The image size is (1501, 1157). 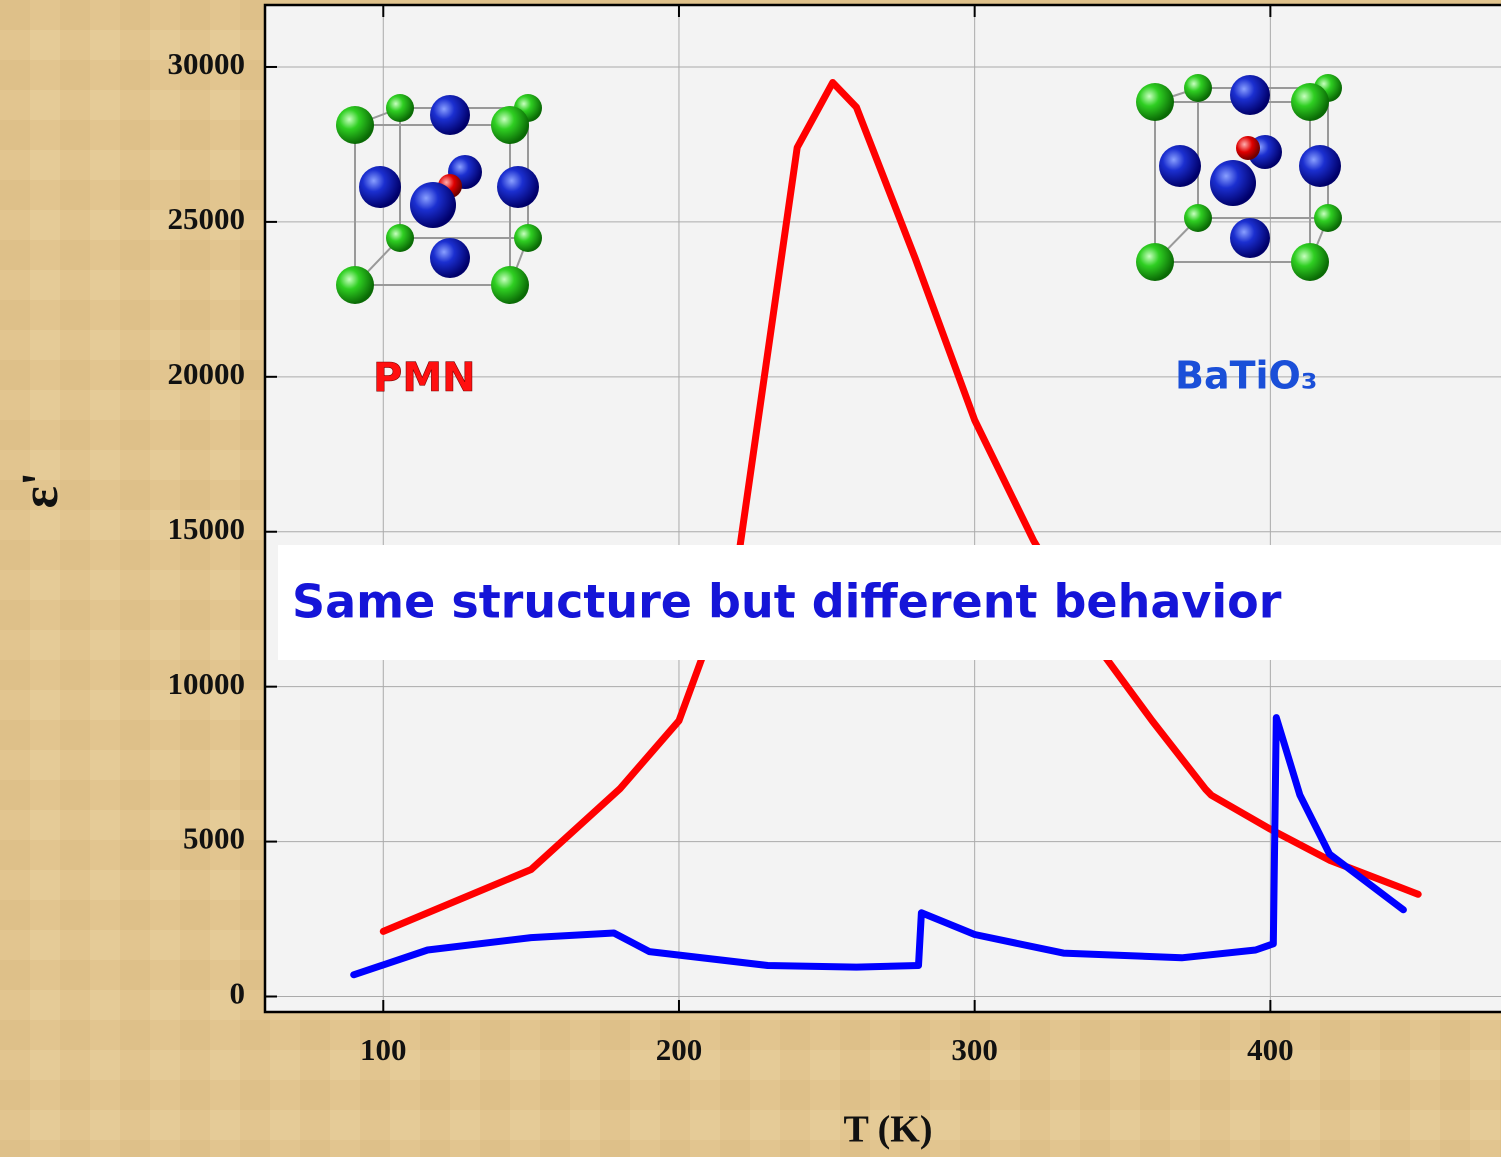 I want to click on y-tick-label: 20000, so click(x=207, y=373).